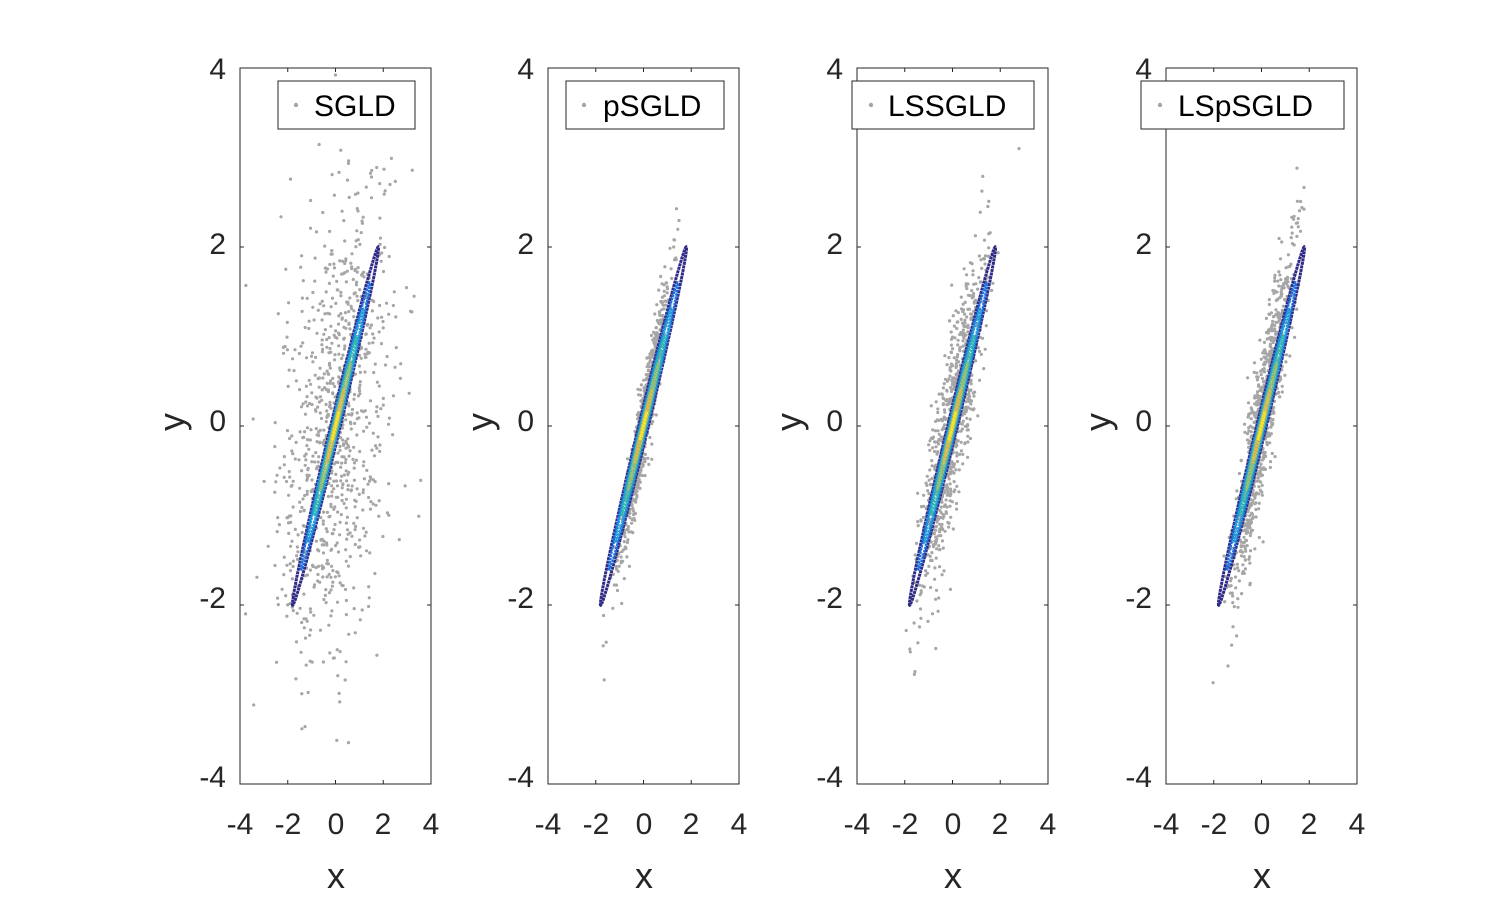 The image size is (1500, 900). Describe the element at coordinates (950, 824) in the screenshot. I see `x-tick-labels: -4 -2 0 2 4` at that location.